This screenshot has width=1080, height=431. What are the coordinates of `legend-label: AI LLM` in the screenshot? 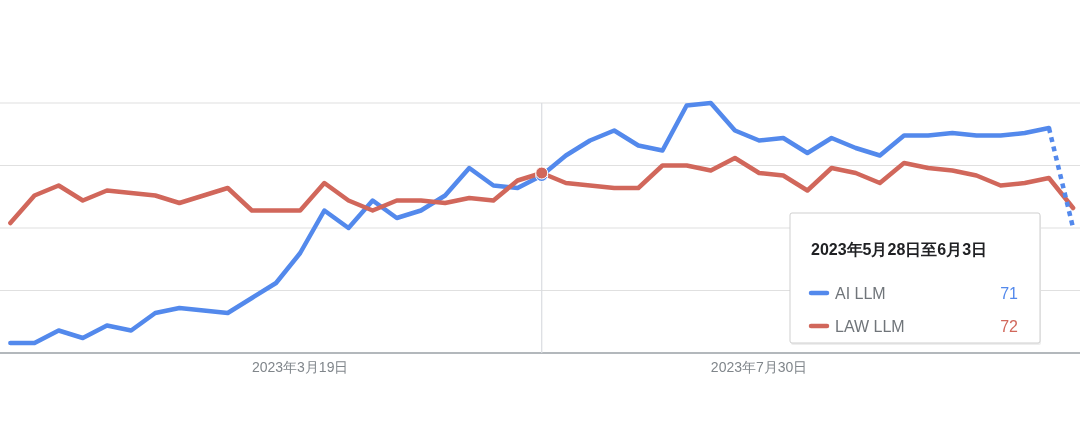 It's located at (860, 293).